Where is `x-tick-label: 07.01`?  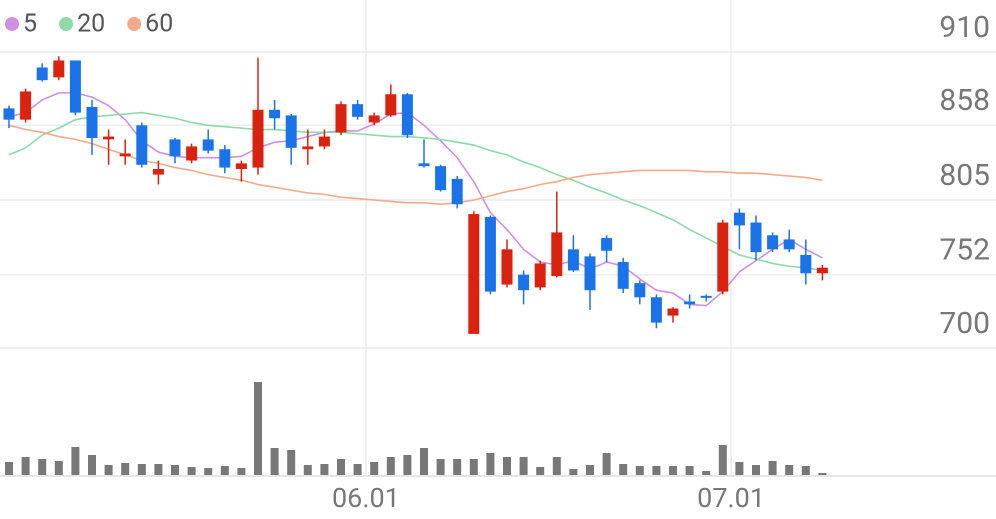 x-tick-label: 07.01 is located at coordinates (731, 498).